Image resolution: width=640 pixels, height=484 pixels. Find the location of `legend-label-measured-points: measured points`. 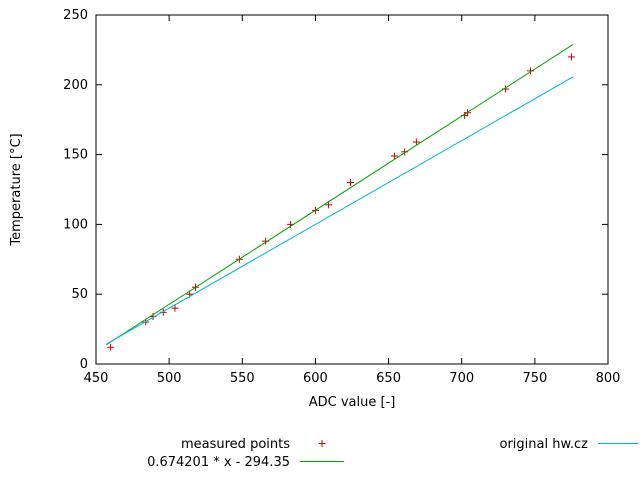

legend-label-measured-points: measured points is located at coordinates (235, 444).